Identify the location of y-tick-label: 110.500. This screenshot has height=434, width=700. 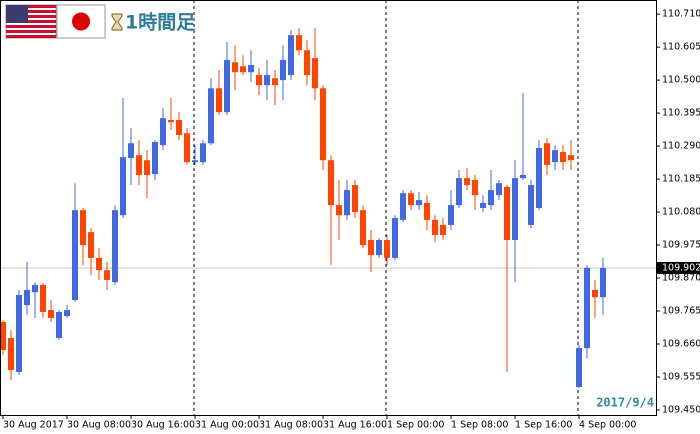
(681, 80).